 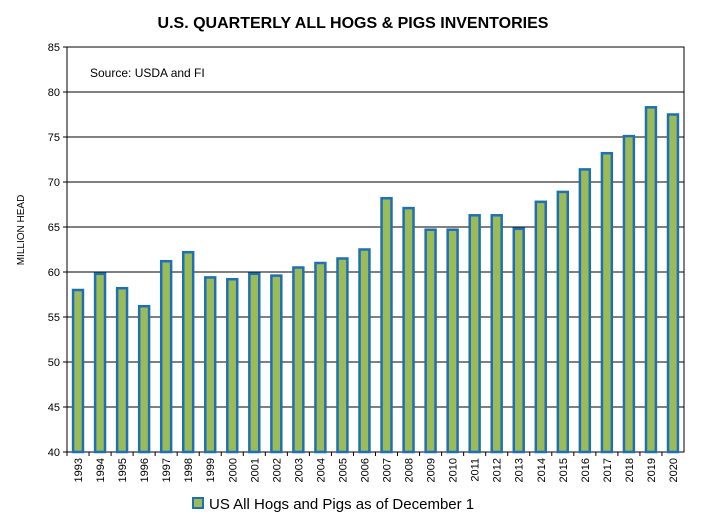 What do you see at coordinates (342, 355) in the screenshot?
I see `bar-2005` at bounding box center [342, 355].